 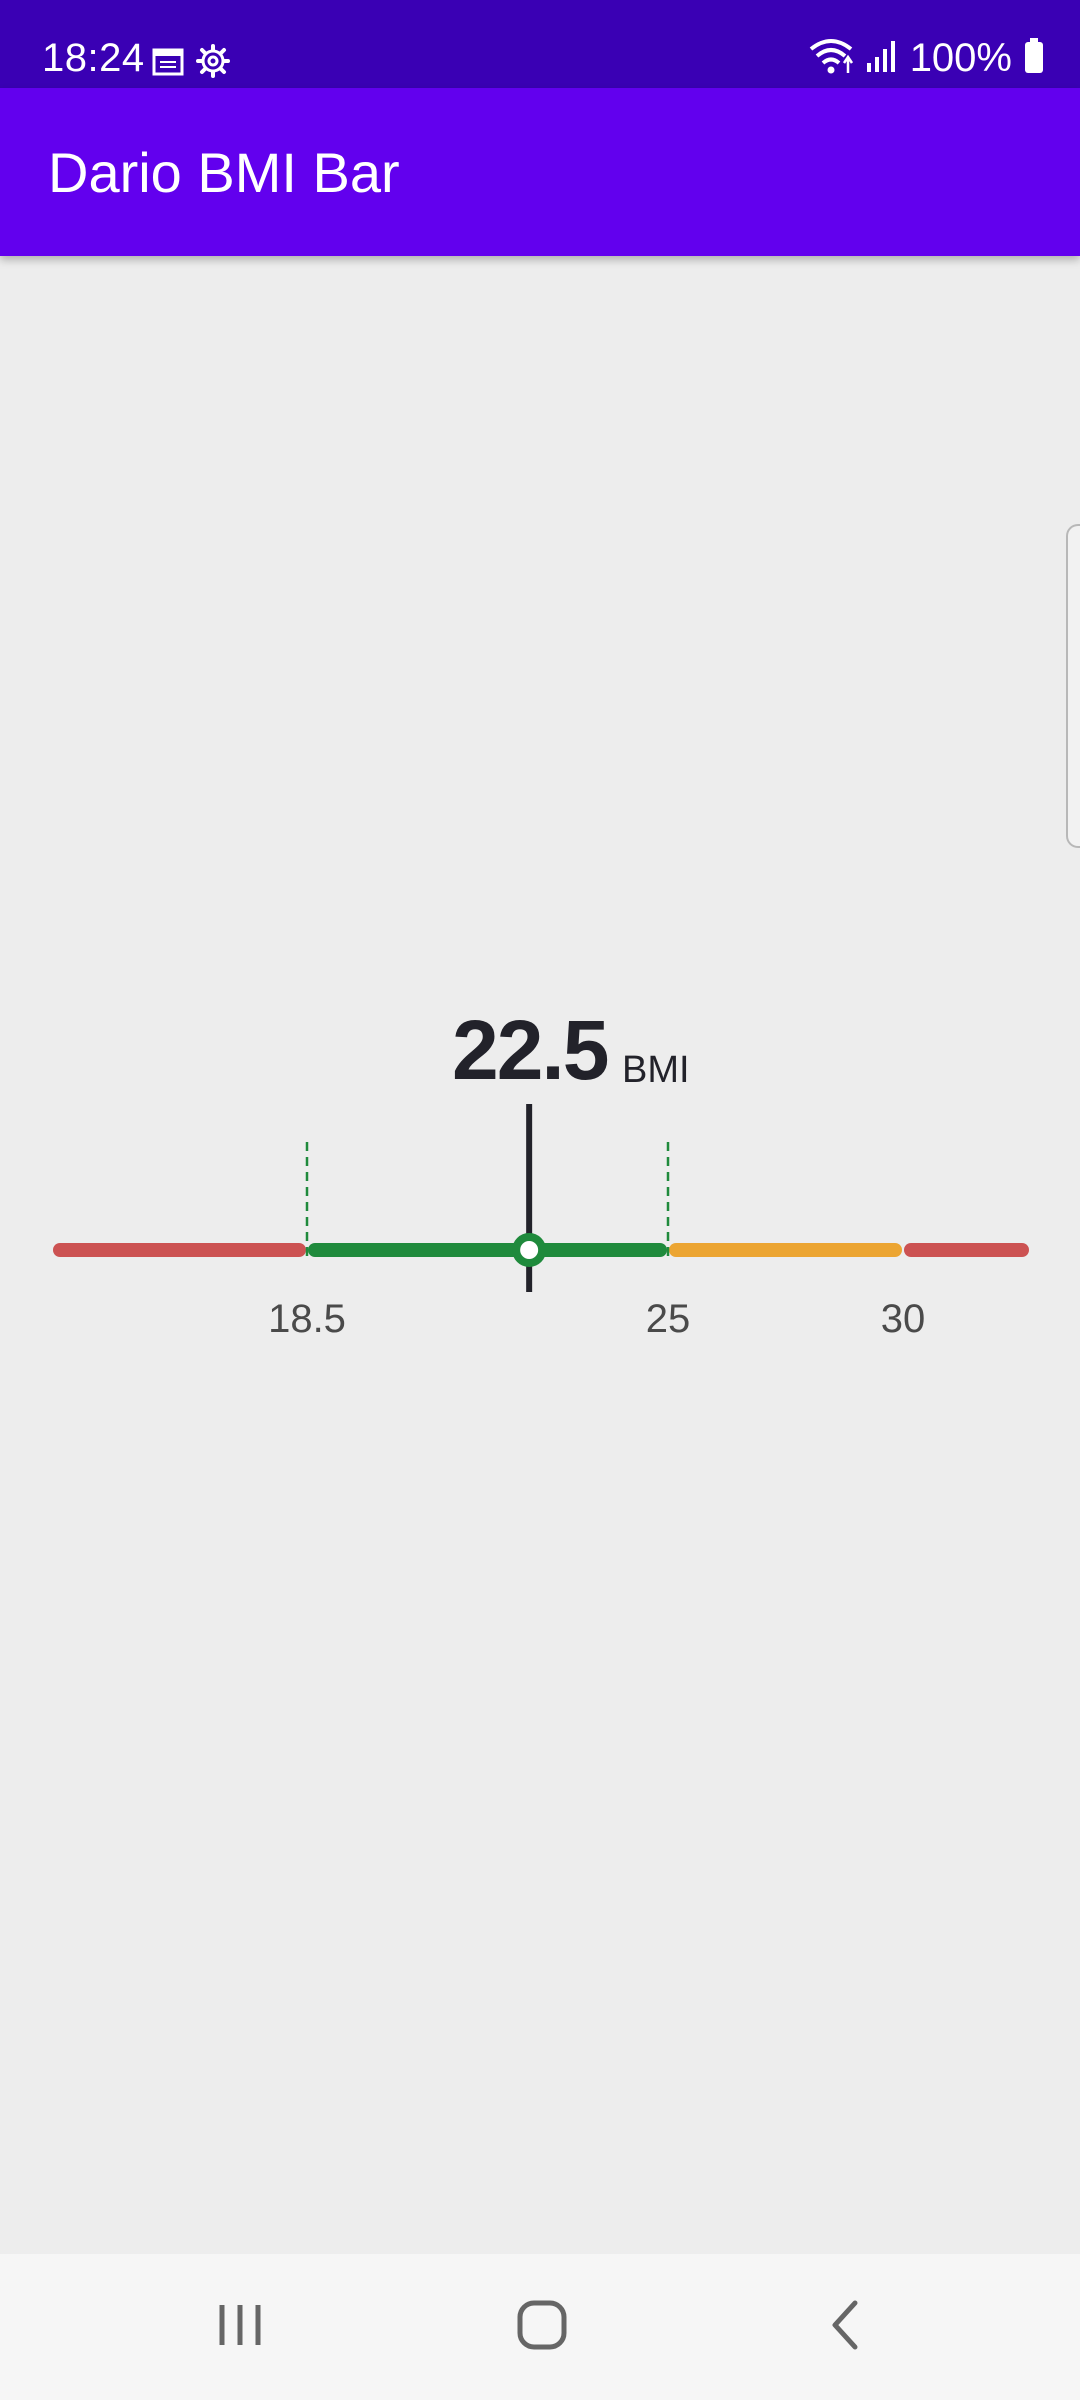 What do you see at coordinates (540, 172) in the screenshot?
I see `app-bar: Dario BMI Bar` at bounding box center [540, 172].